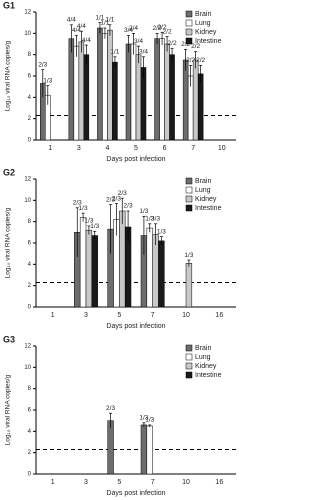  What do you see at coordinates (165, 148) in the screenshot?
I see `x-tick-label: 6` at bounding box center [165, 148].